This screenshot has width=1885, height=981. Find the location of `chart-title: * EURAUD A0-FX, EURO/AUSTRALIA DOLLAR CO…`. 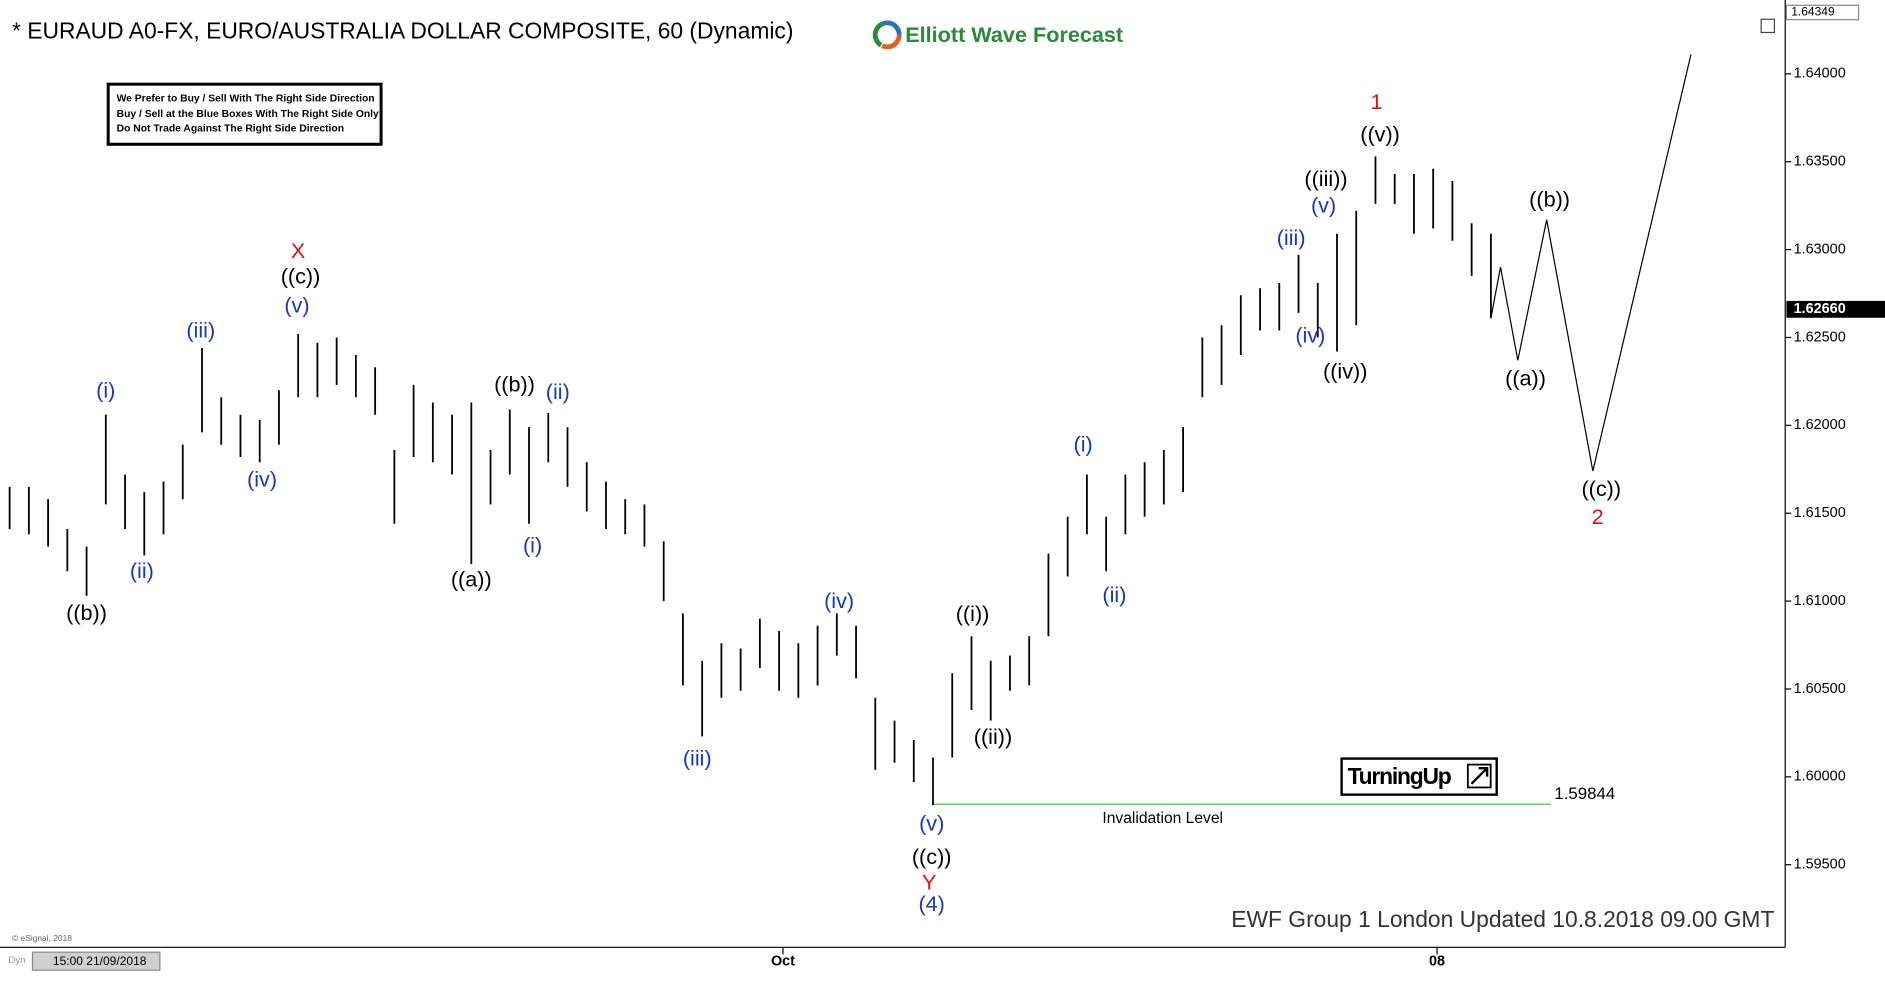

chart-title: * EURAUD A0-FX, EURO/AUSTRALIA DOLLAR CO… is located at coordinates (402, 31).